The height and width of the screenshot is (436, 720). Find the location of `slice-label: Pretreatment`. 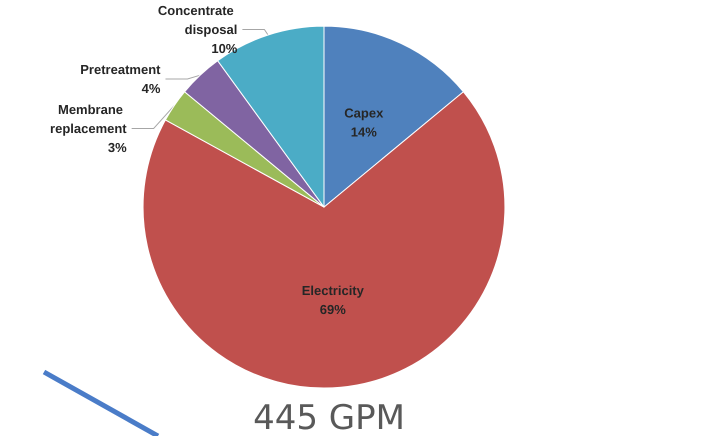

slice-label: Pretreatment is located at coordinates (121, 69).